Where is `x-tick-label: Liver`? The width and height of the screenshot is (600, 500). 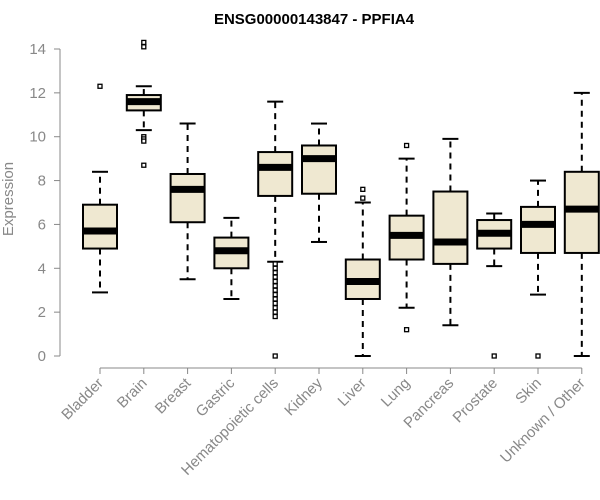
x-tick-label: Liver is located at coordinates (352, 392).